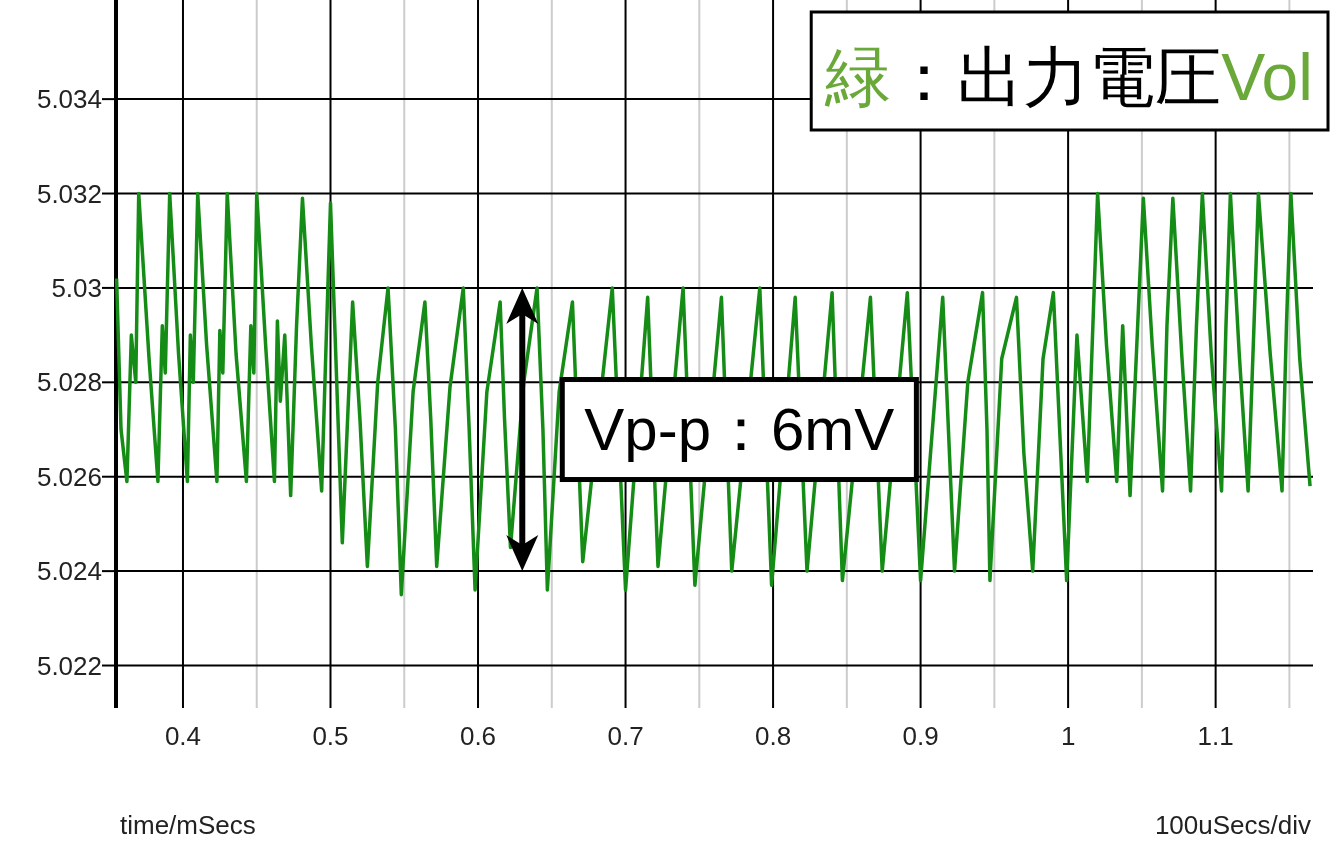  What do you see at coordinates (69, 665) in the screenshot?
I see `y-tick-label: 5.022` at bounding box center [69, 665].